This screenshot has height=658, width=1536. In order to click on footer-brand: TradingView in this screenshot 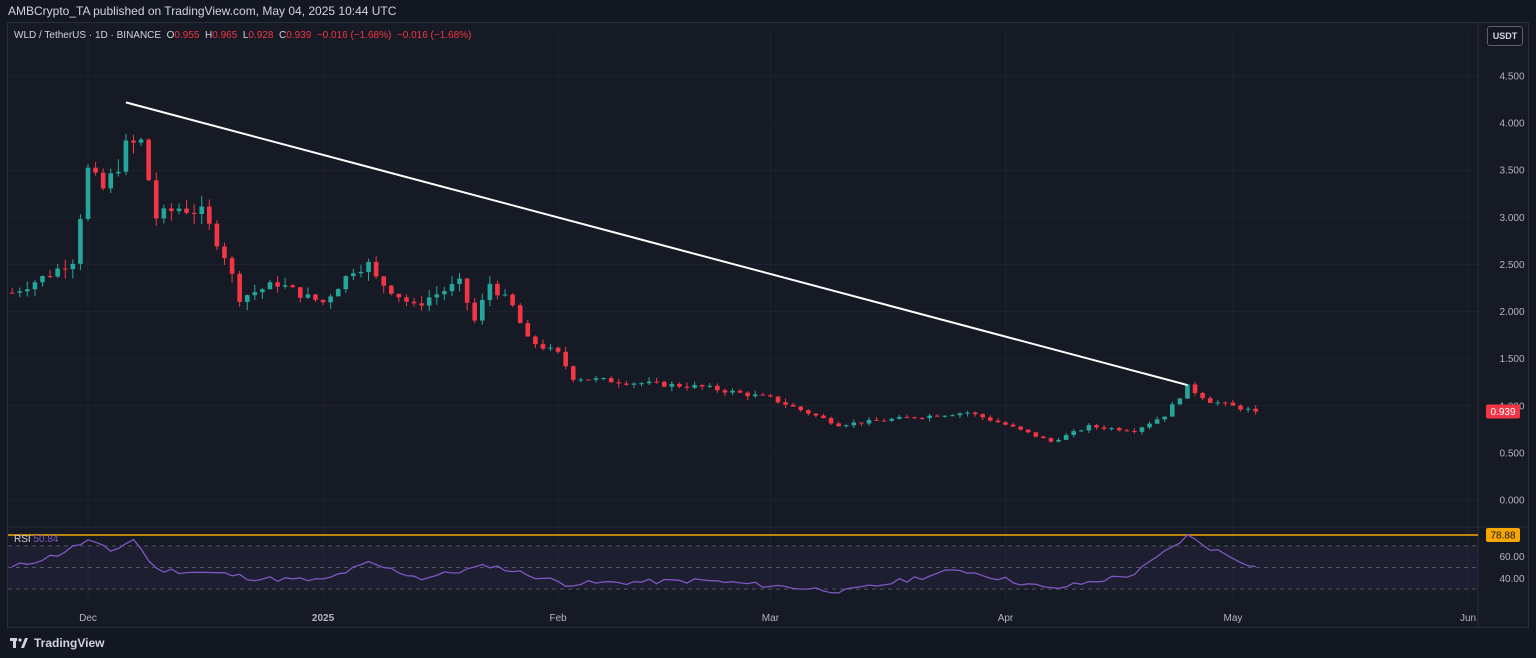, I will do `click(69, 643)`.